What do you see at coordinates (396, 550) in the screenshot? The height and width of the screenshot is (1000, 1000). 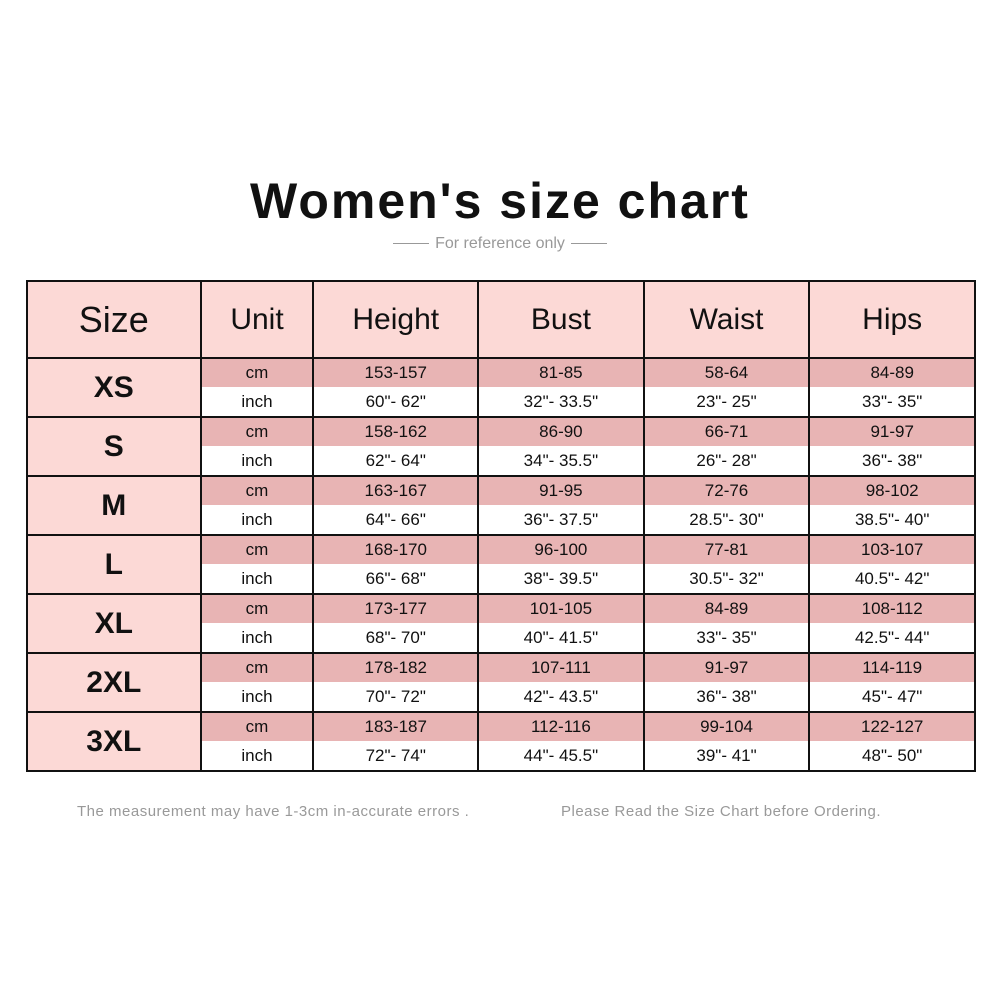 I see `height-cell: 168-170` at bounding box center [396, 550].